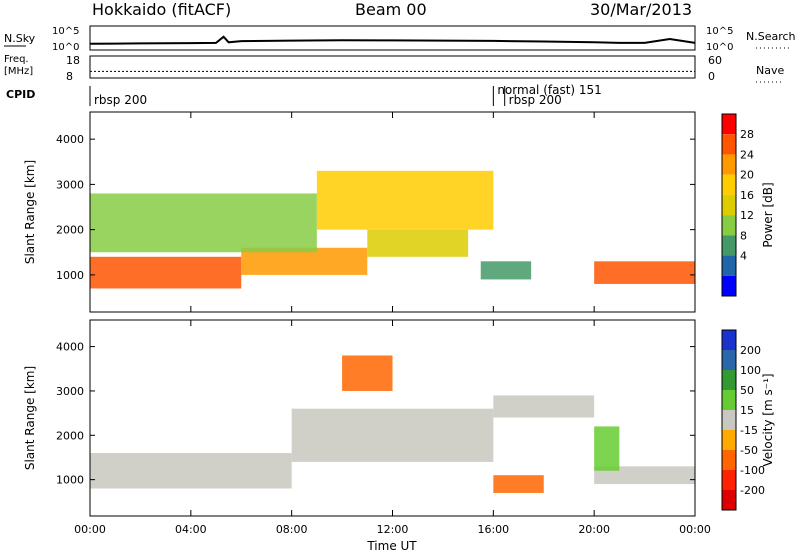  I want to click on noise-right-tick-bottom: 10^0, so click(719, 47).